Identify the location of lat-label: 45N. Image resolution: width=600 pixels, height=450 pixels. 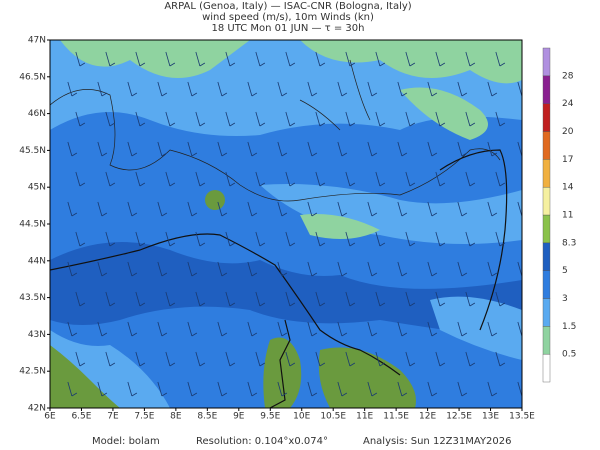
(37, 188).